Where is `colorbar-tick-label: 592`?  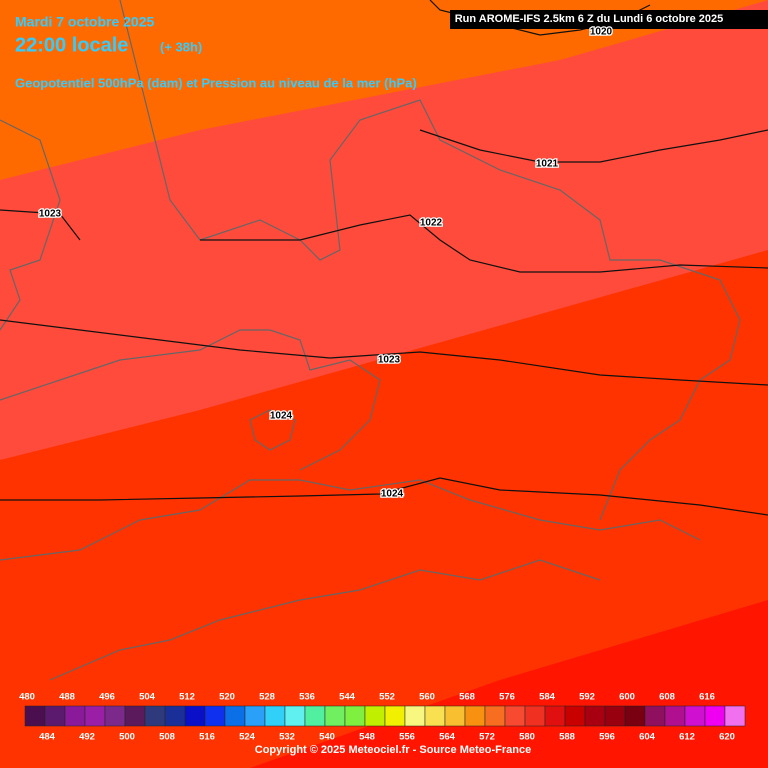
colorbar-tick-label: 592 is located at coordinates (587, 697).